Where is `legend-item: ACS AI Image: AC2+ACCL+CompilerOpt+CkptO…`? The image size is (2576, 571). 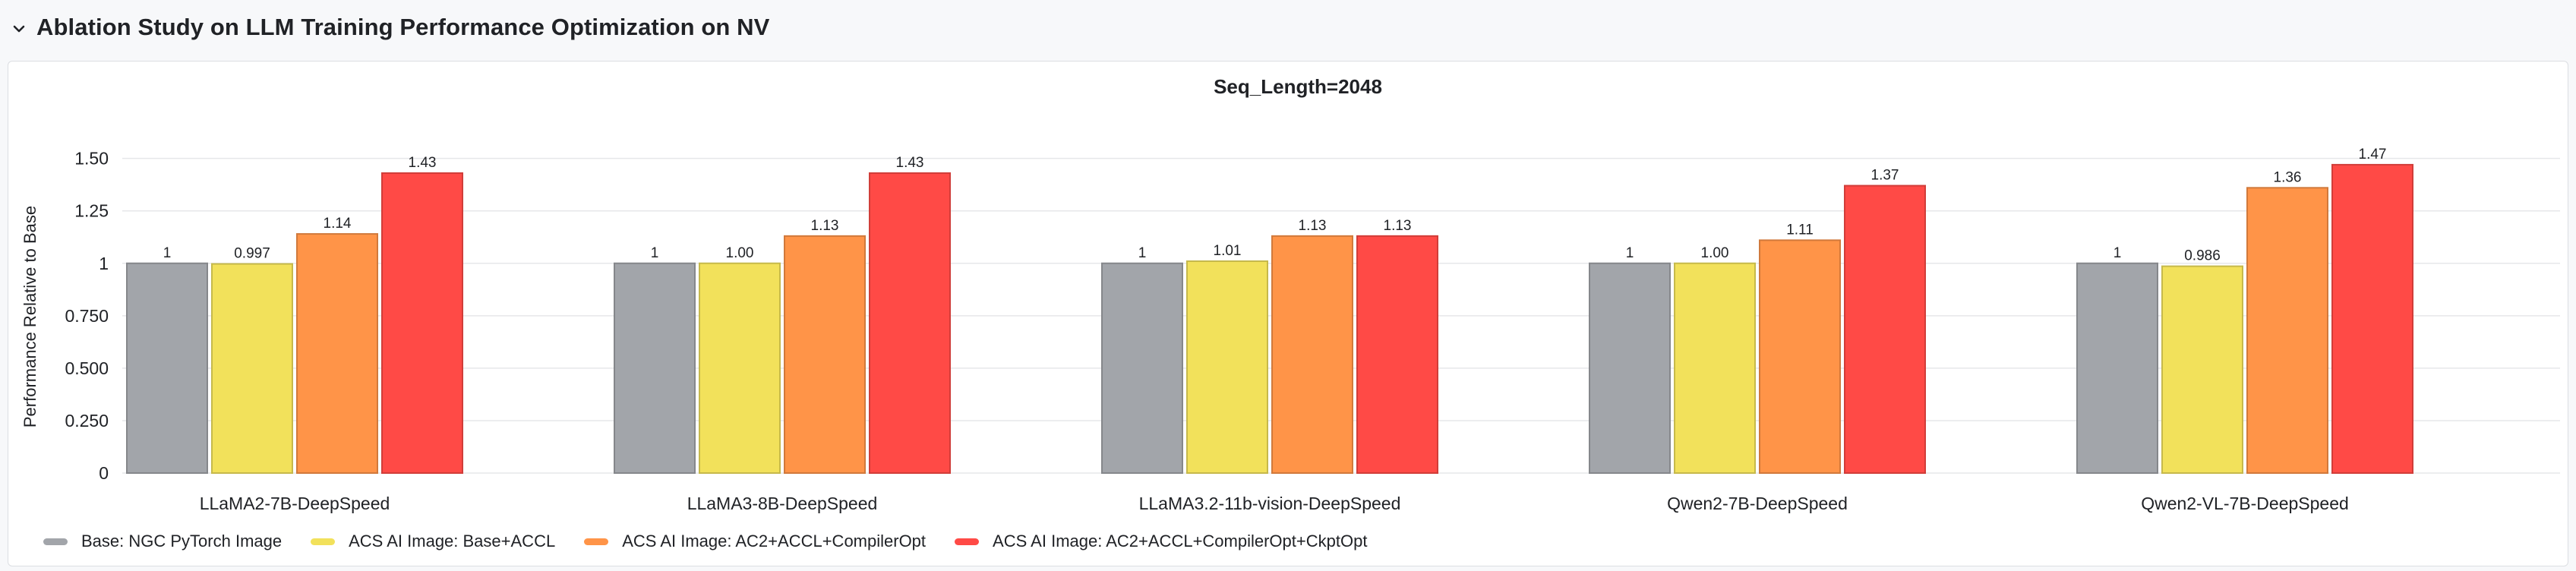
legend-item: ACS AI Image: AC2+ACCL+CompilerOpt+CkptO… is located at coordinates (1161, 541).